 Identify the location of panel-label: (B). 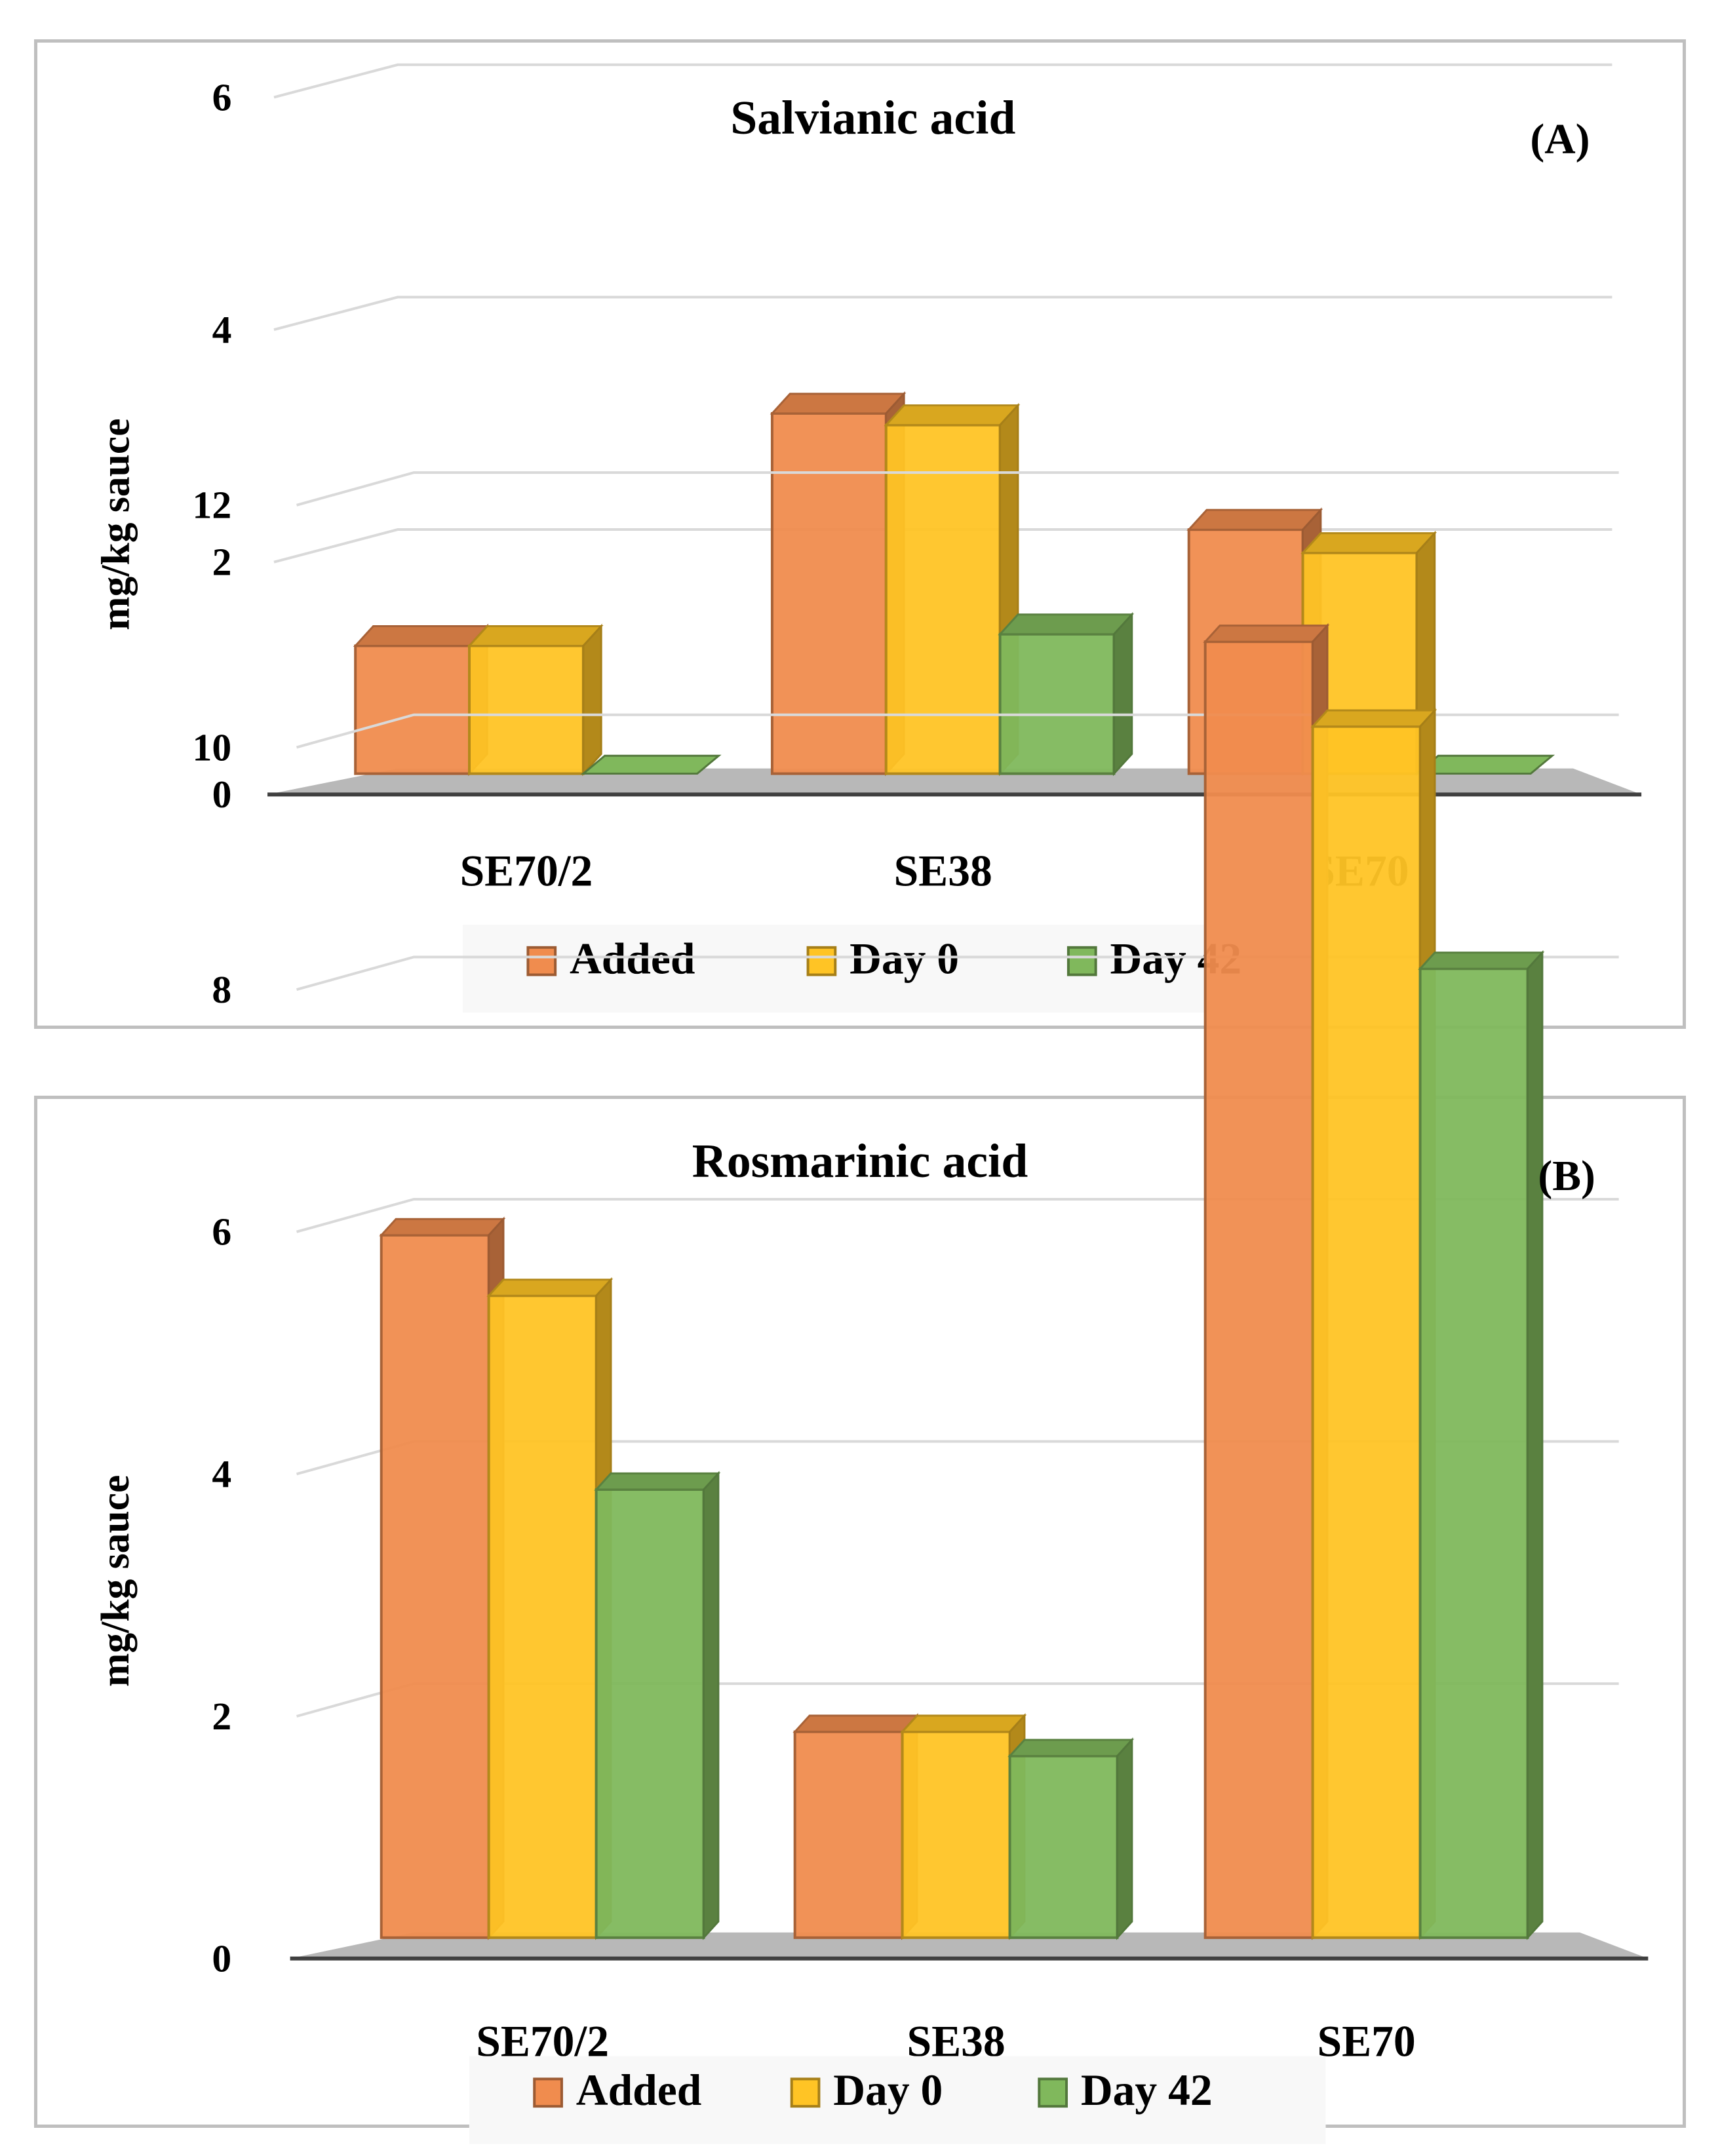
(1566, 1176).